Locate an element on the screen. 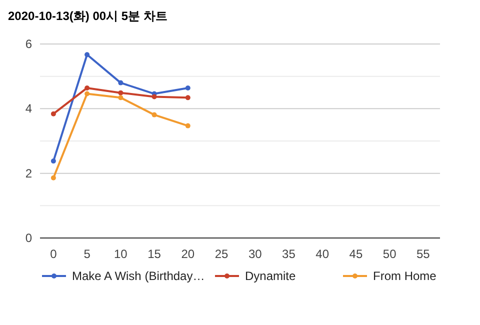 The image size is (480, 325). x-tick-label: 25 is located at coordinates (221, 254).